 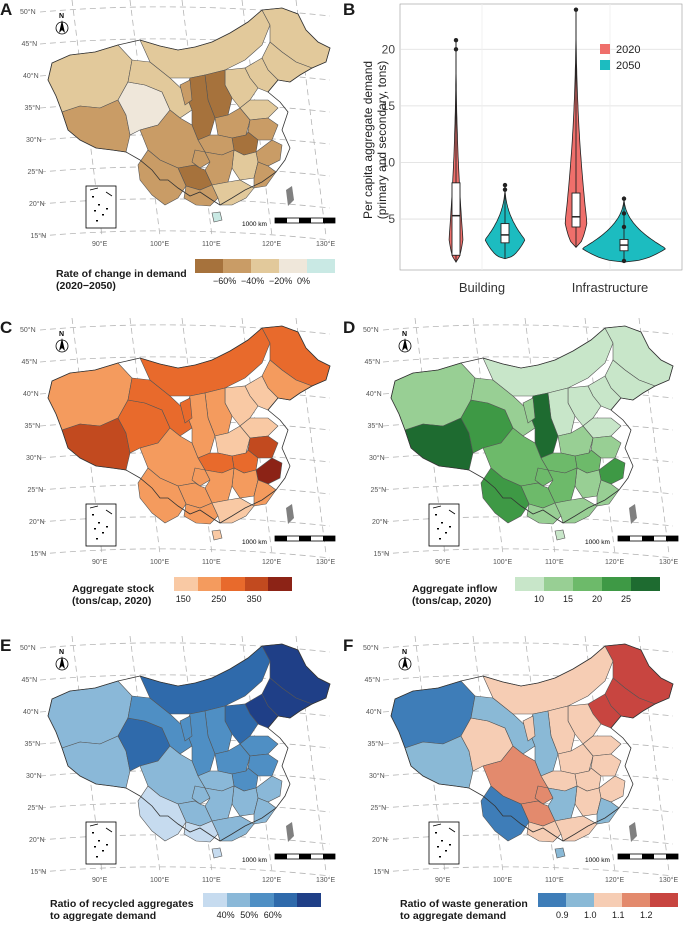 I want to click on legend-tick: 40%, so click(x=225, y=915).